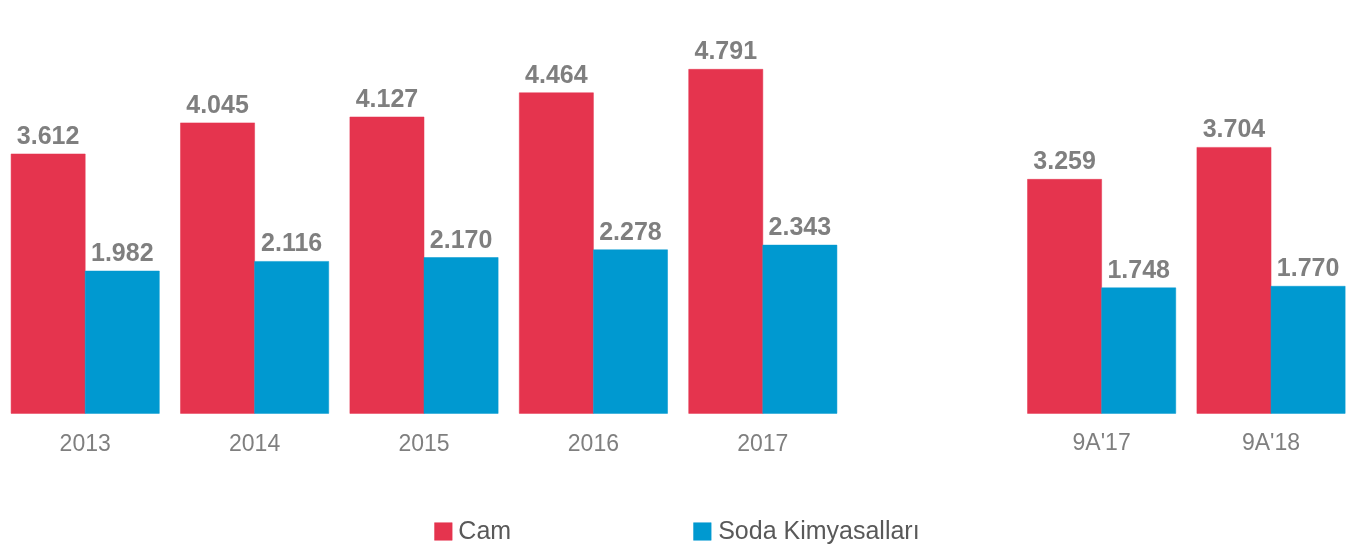  Describe the element at coordinates (819, 530) in the screenshot. I see `legend-label: Soda Kimyasalları` at that location.